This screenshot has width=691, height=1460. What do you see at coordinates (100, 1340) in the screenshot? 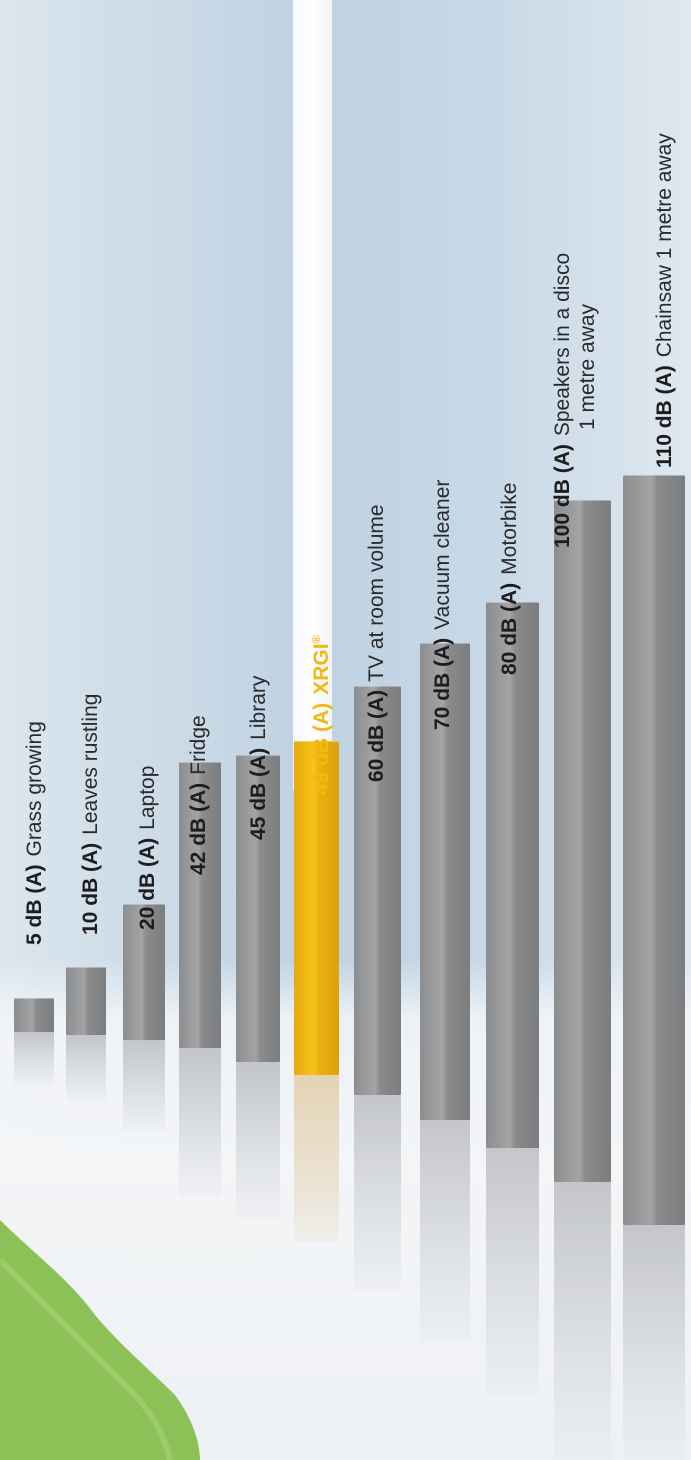
I see `leaf-icon` at bounding box center [100, 1340].